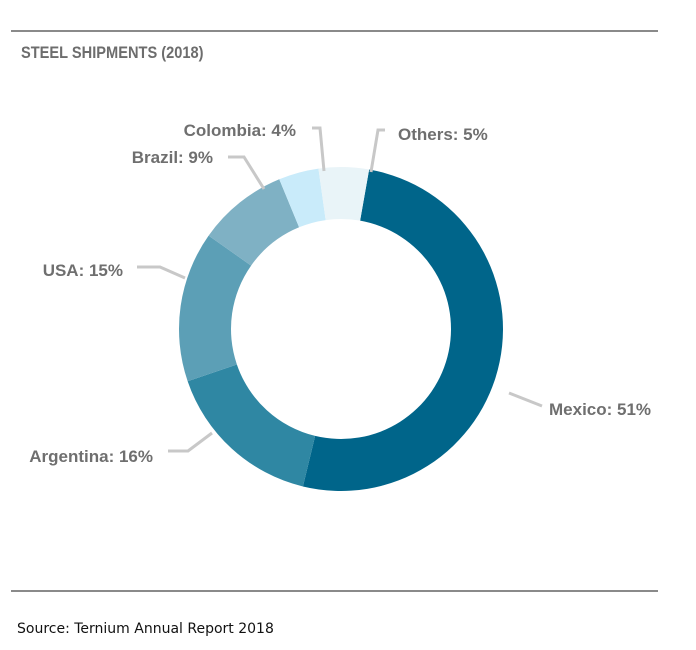 Image resolution: width=696 pixels, height=650 pixels. What do you see at coordinates (254, 222) in the screenshot?
I see `slice-brazil` at bounding box center [254, 222].